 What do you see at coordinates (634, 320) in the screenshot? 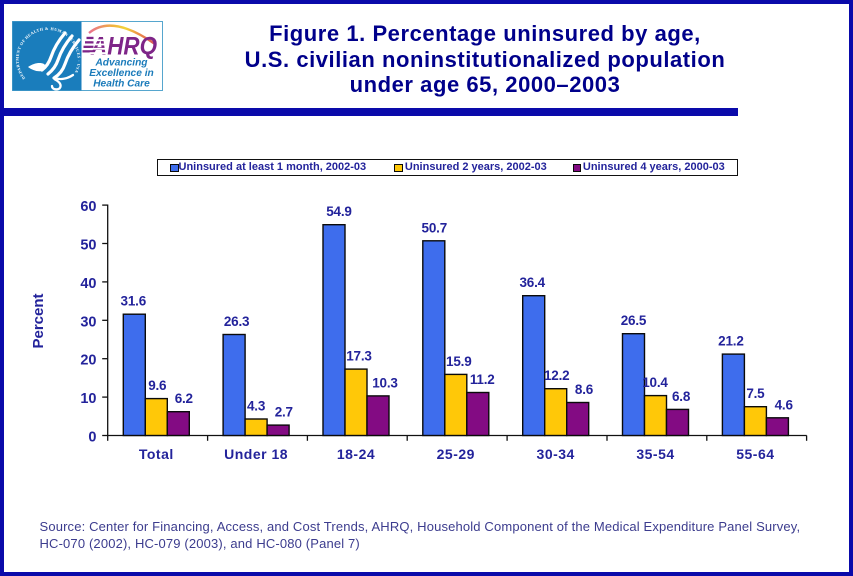
I see `svg-text: 26.5` at bounding box center [634, 320].